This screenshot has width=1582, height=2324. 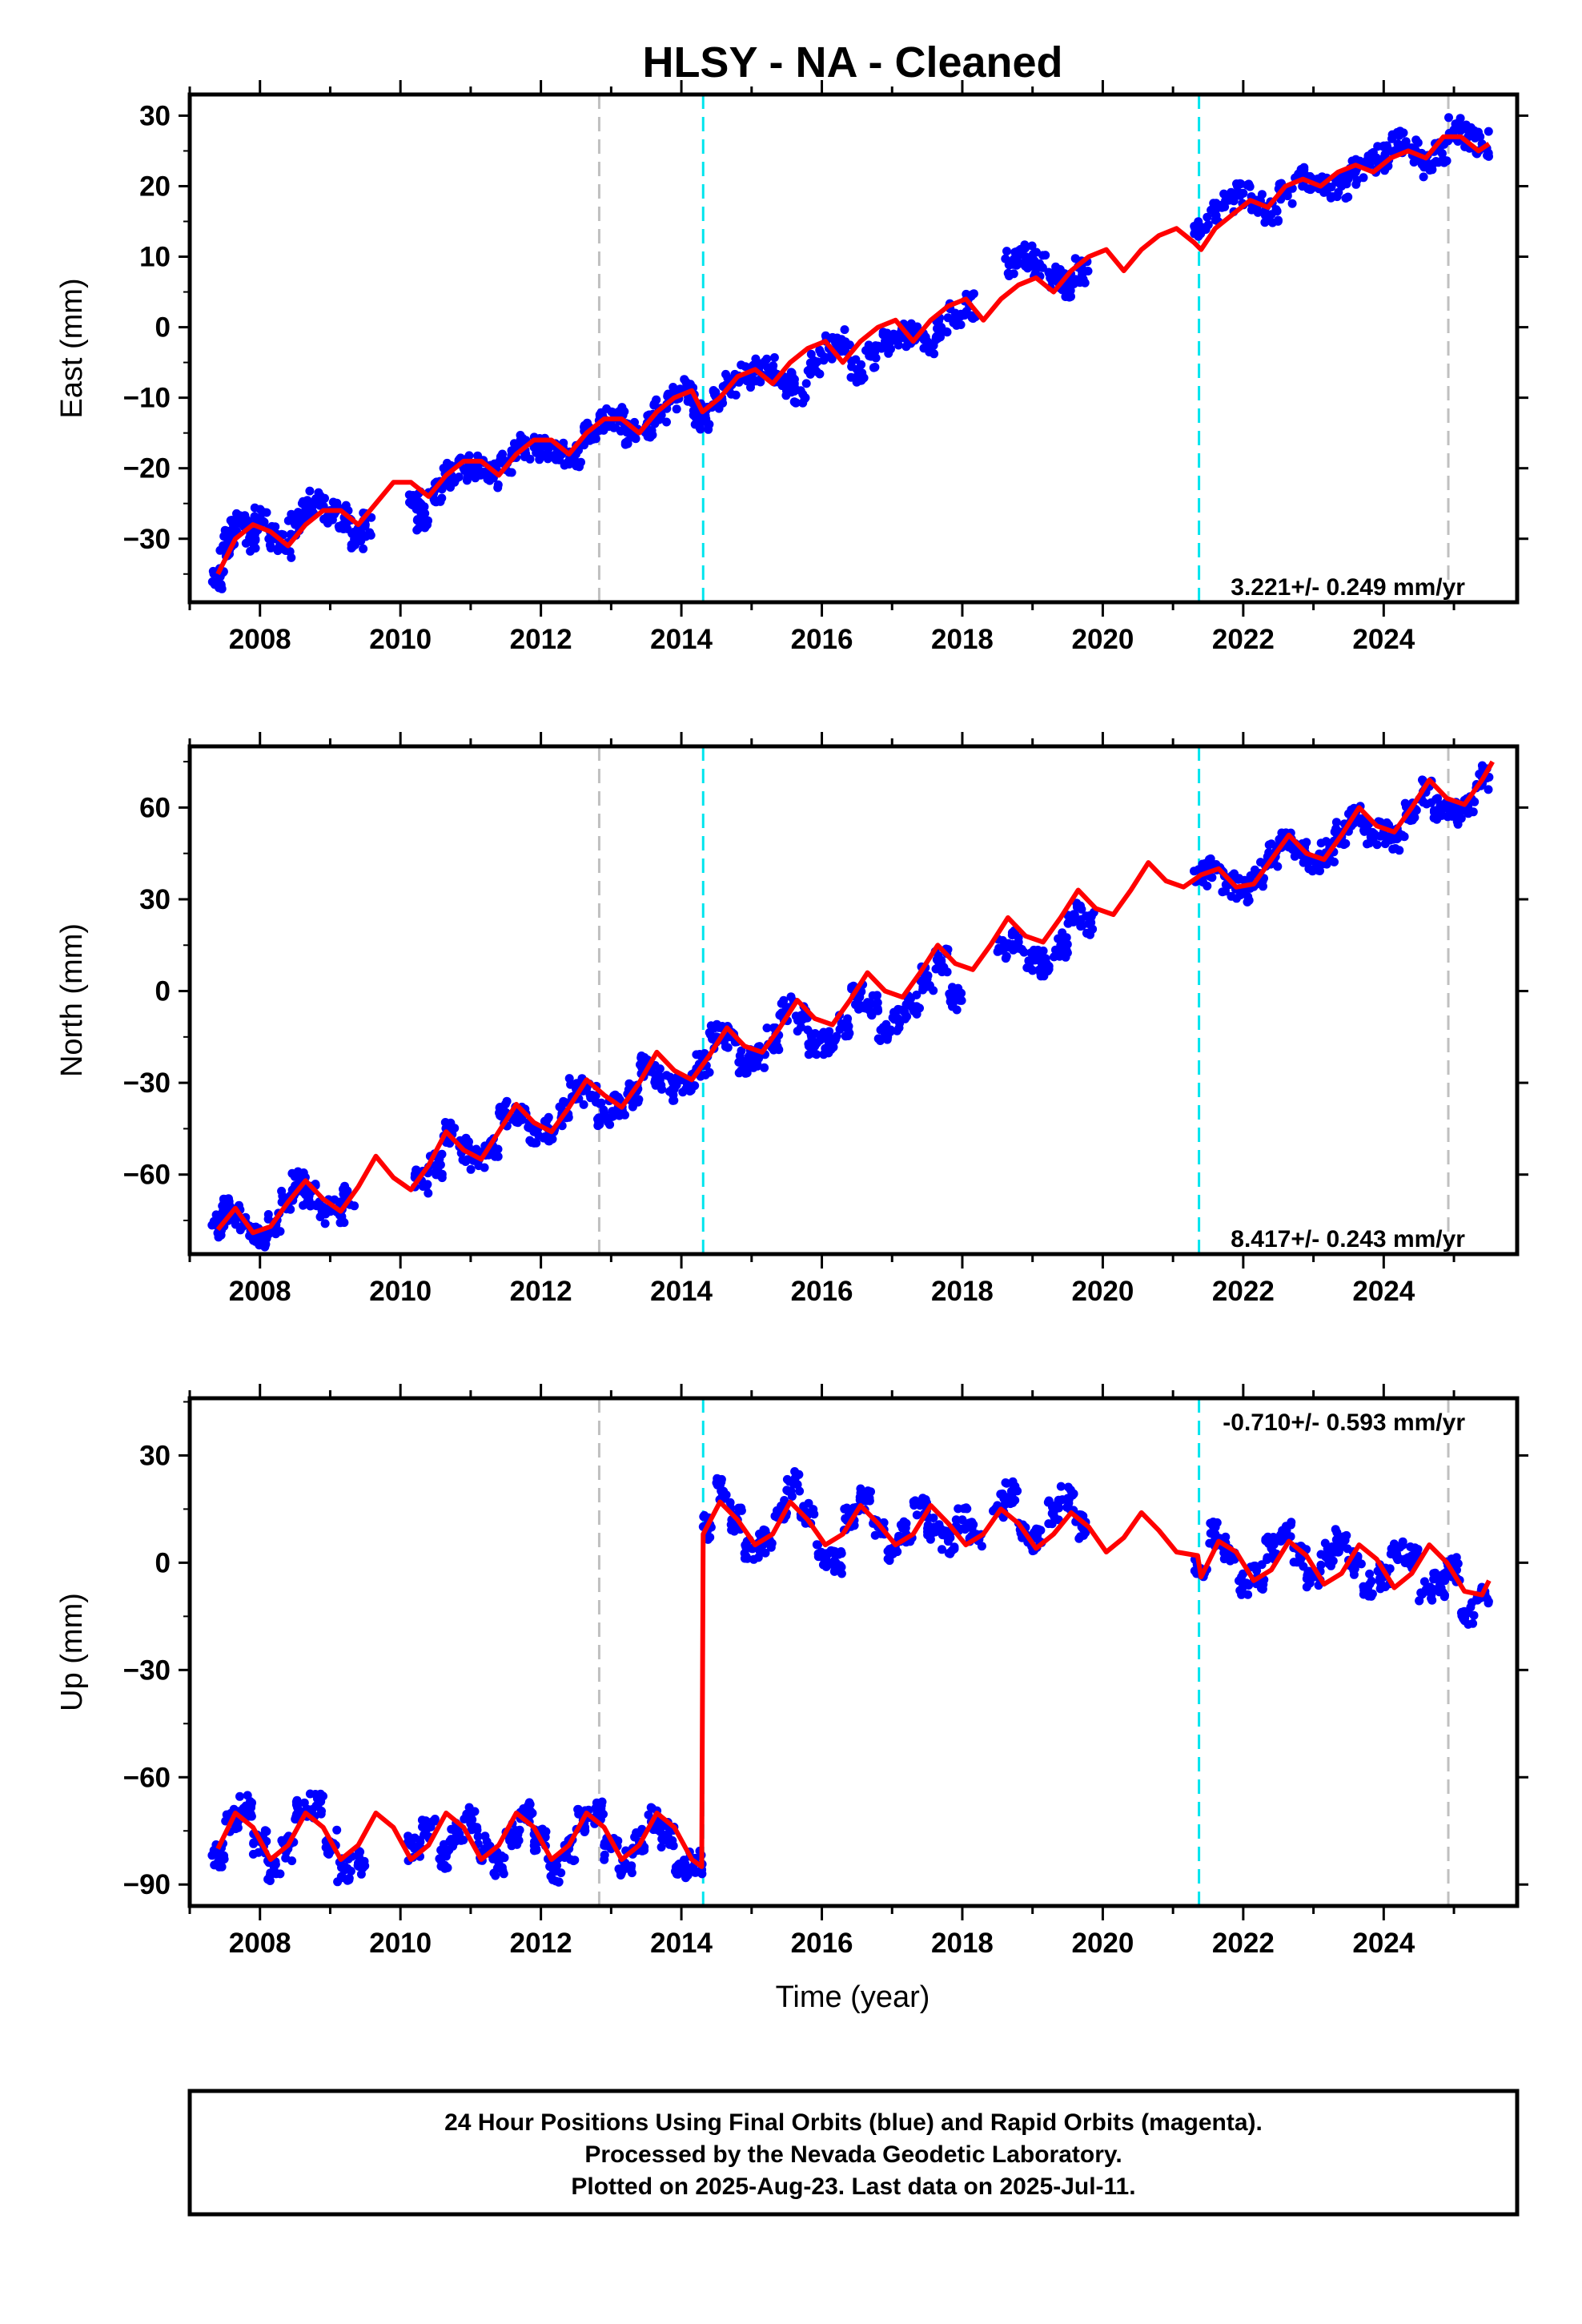 What do you see at coordinates (822, 639) in the screenshot?
I see `east-xtick-label: 2016` at bounding box center [822, 639].